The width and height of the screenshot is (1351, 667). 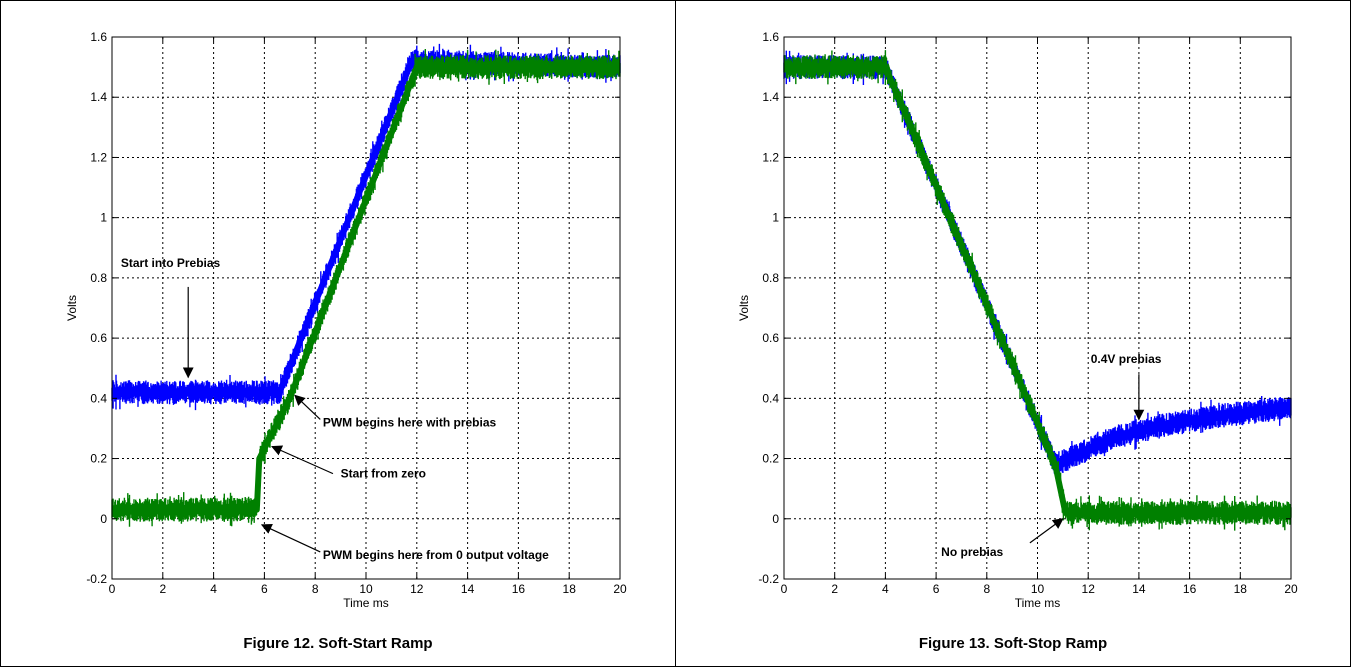 What do you see at coordinates (972, 552) in the screenshot?
I see `annotation-label: No prebias` at bounding box center [972, 552].